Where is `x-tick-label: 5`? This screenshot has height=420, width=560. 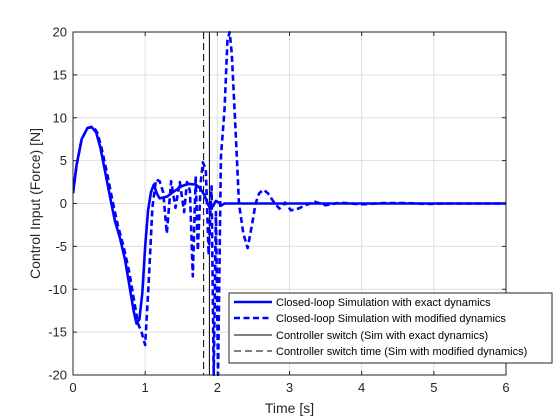 x-tick-label: 5 is located at coordinates (433, 387).